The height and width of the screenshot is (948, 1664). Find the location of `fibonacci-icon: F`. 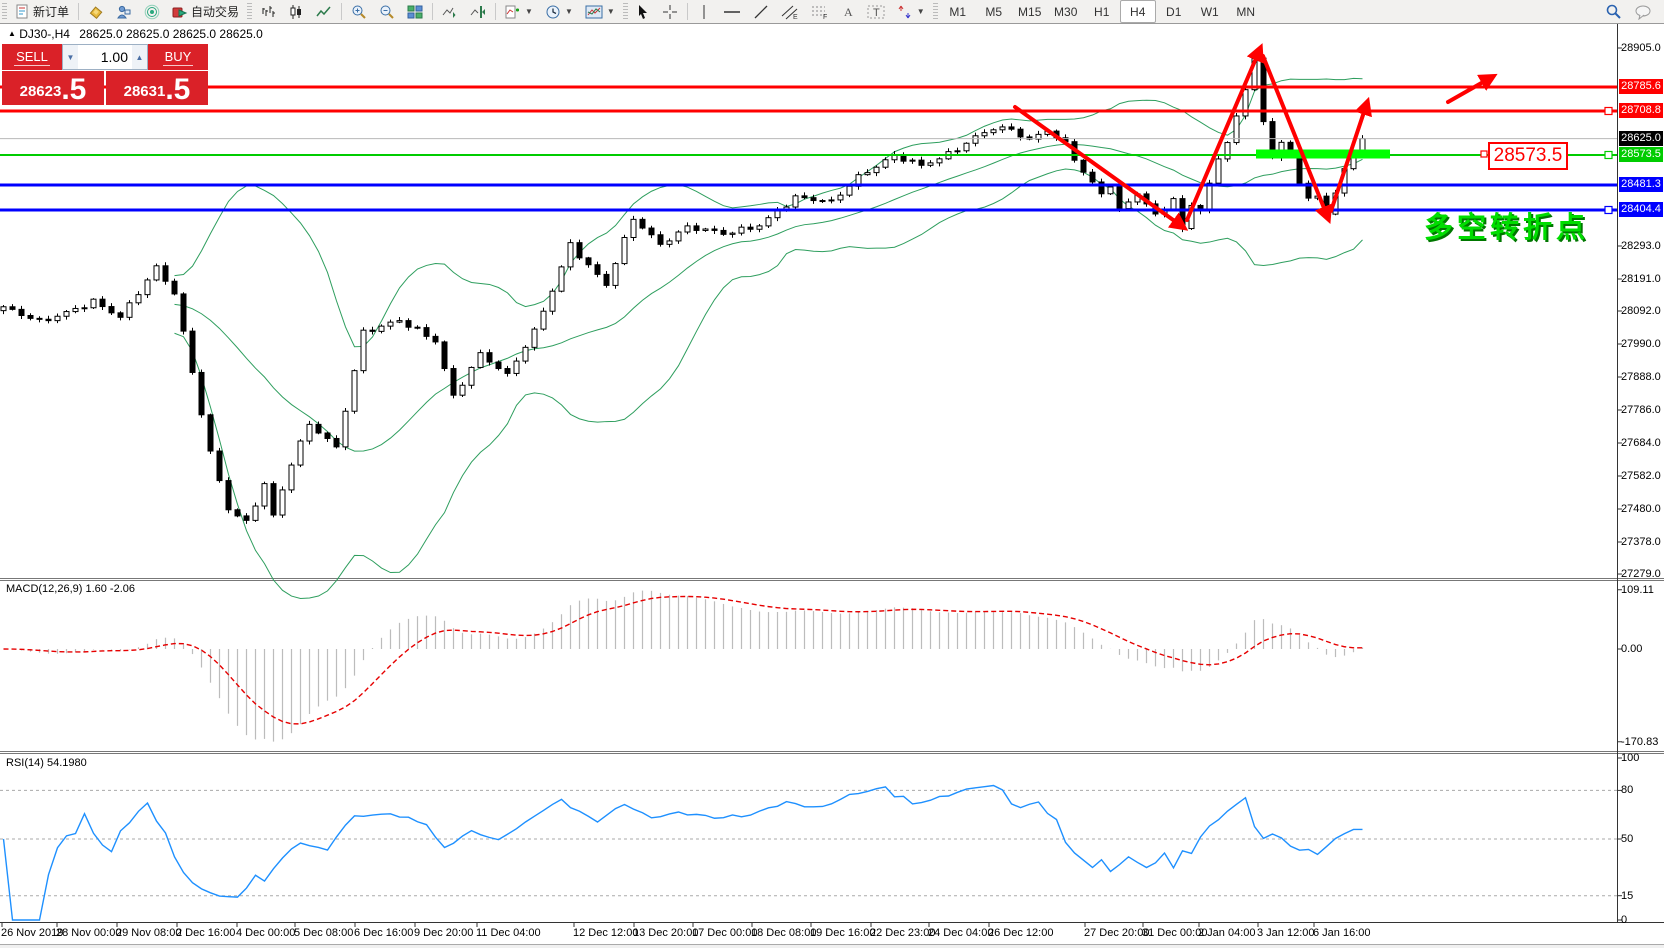

fibonacci-icon: F is located at coordinates (819, 13).